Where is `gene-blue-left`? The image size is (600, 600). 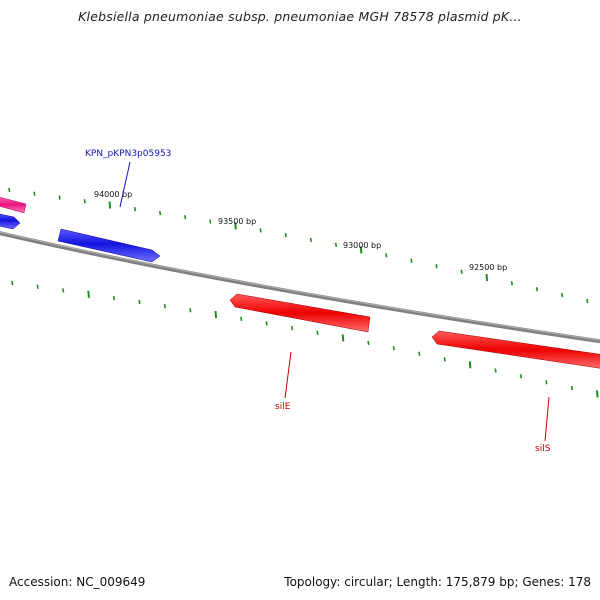 gene-blue-left is located at coordinates (10, 221).